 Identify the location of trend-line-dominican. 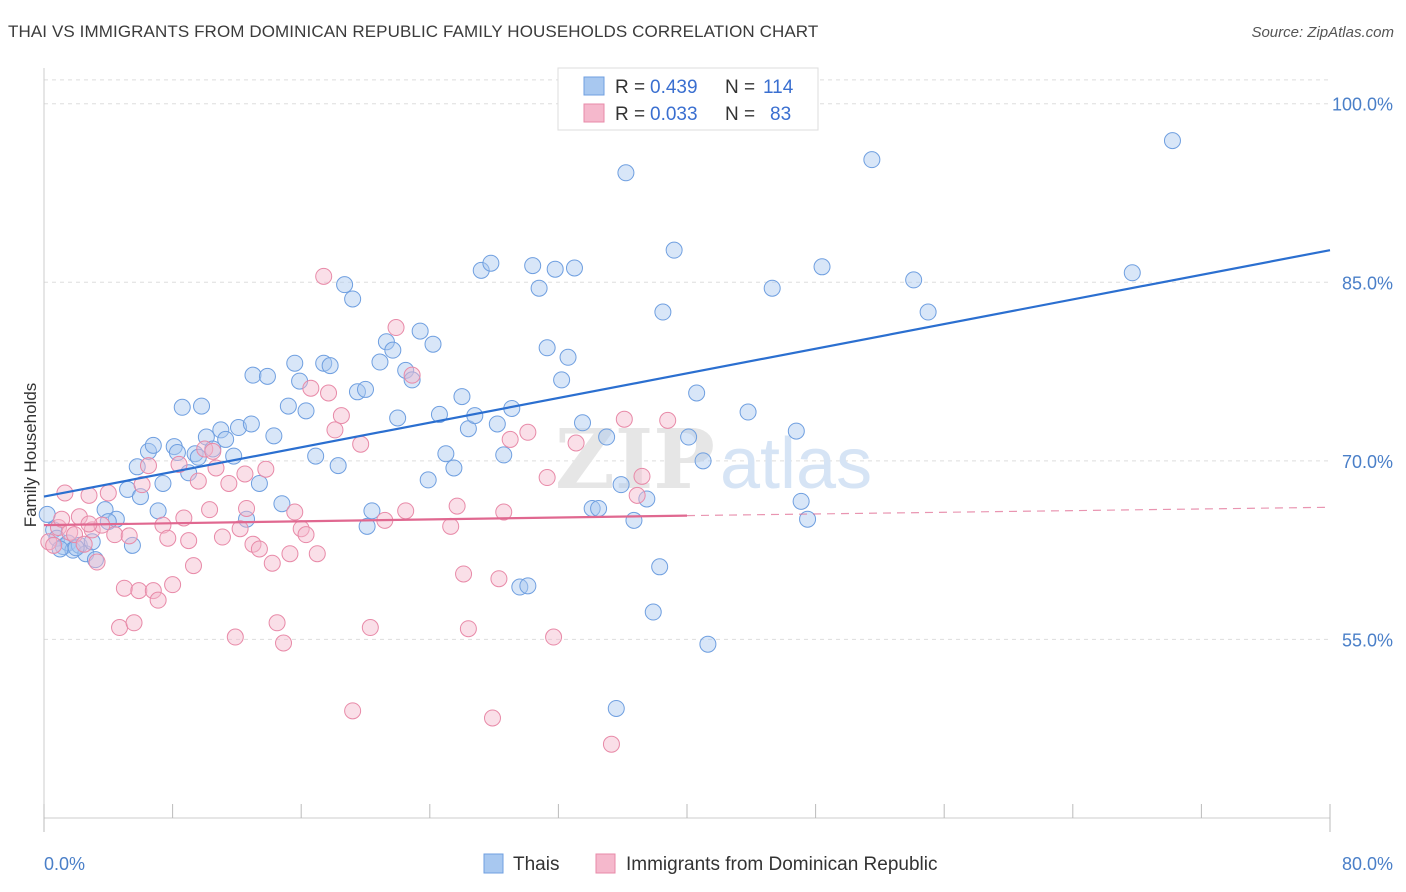
(365, 520).